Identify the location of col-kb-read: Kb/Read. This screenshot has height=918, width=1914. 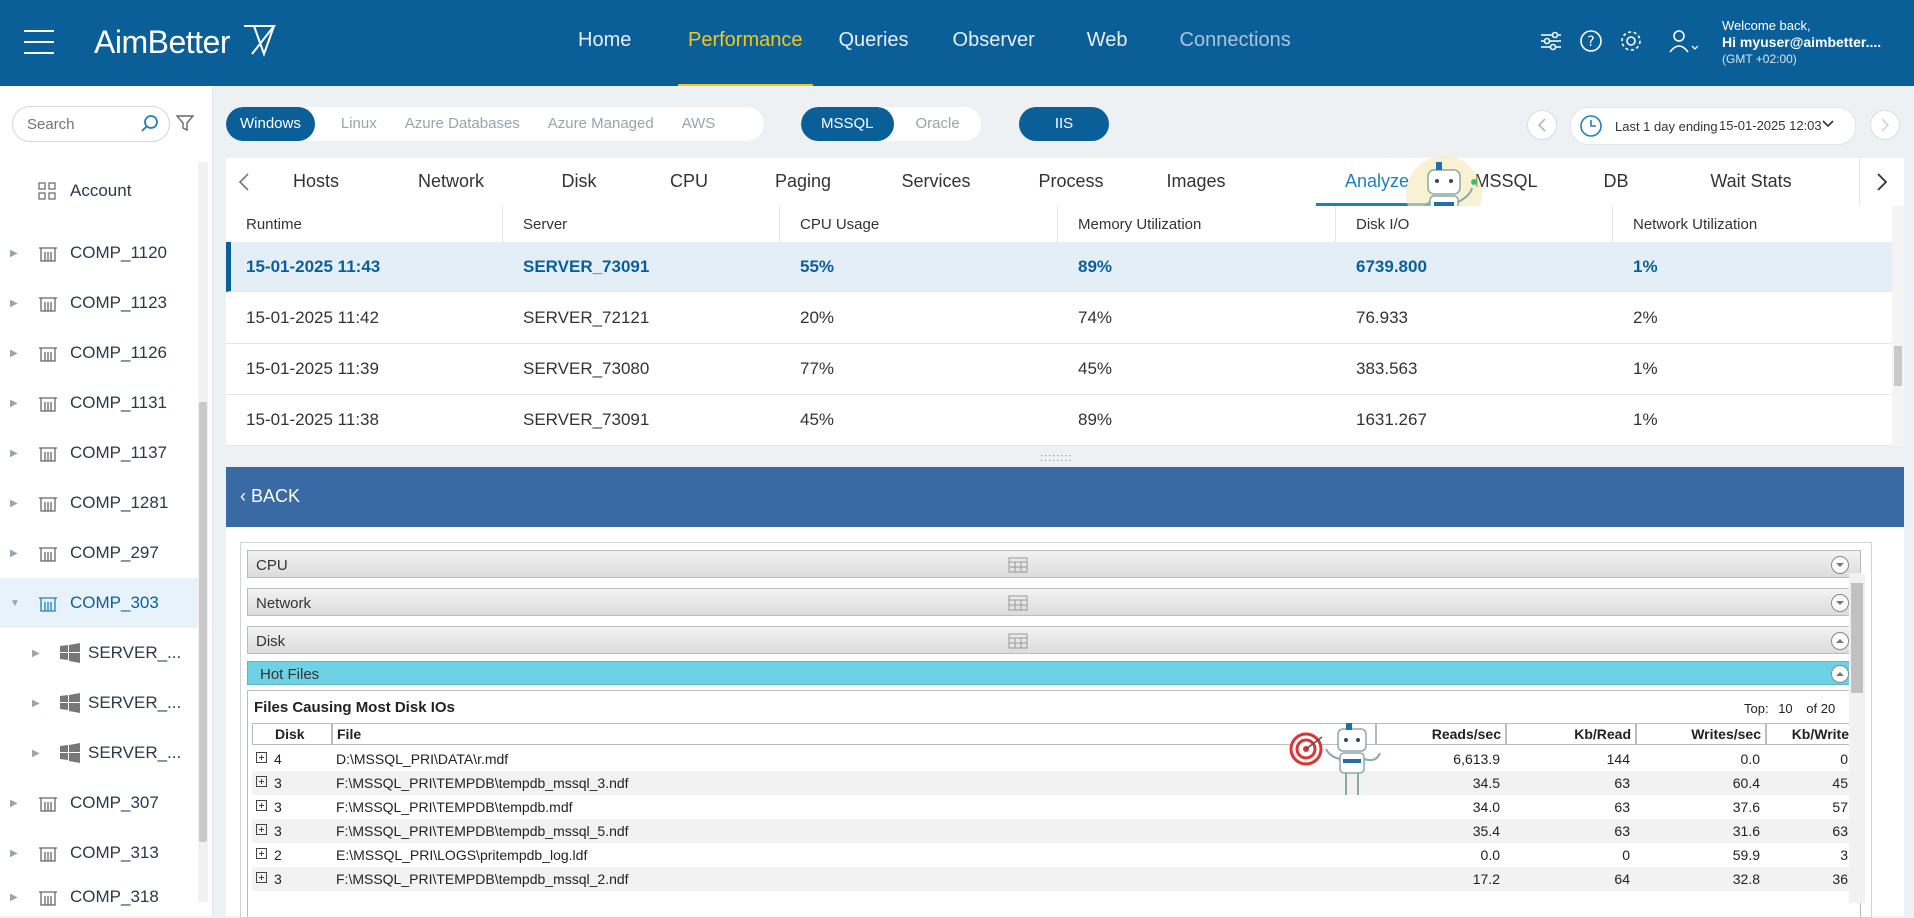
(1571, 734).